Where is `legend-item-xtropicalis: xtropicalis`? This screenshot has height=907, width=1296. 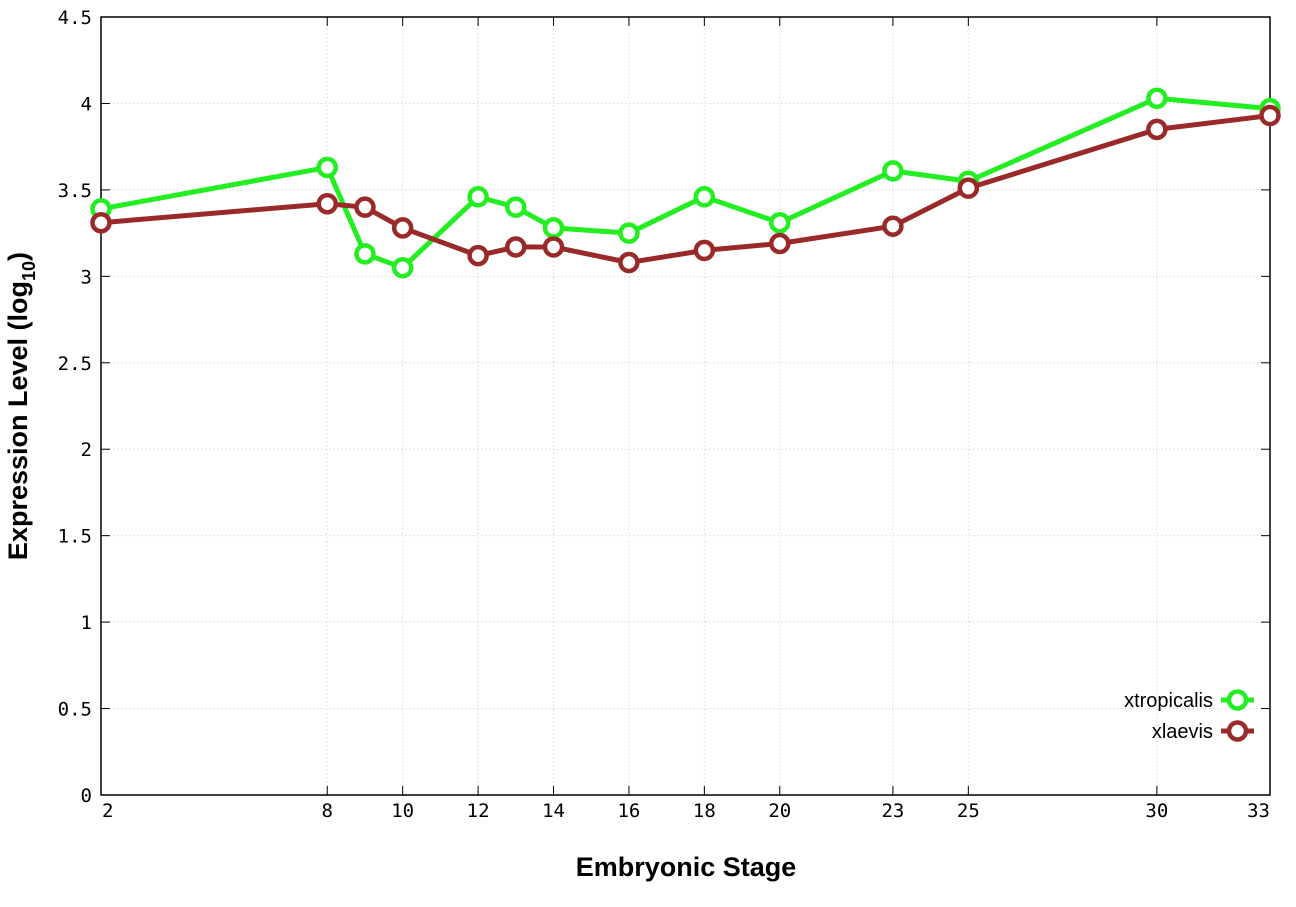
legend-item-xtropicalis: xtropicalis is located at coordinates (1189, 700).